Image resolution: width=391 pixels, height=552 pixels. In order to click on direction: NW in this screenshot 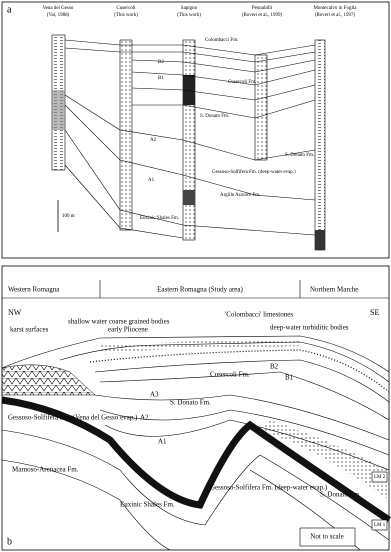, I will do `click(15, 312)`.